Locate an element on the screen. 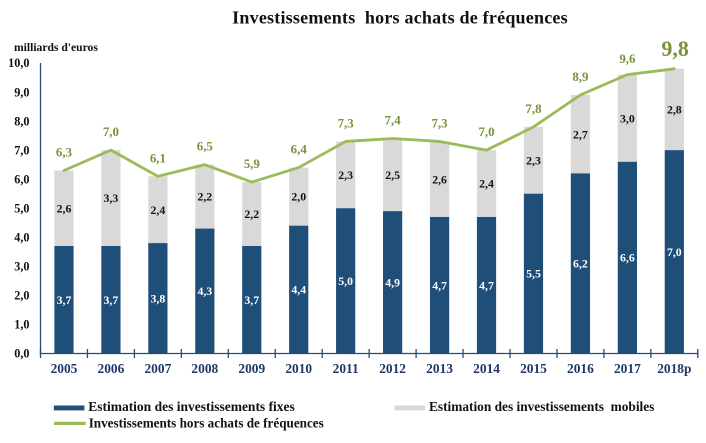  svg-text: 2013 is located at coordinates (439, 368).